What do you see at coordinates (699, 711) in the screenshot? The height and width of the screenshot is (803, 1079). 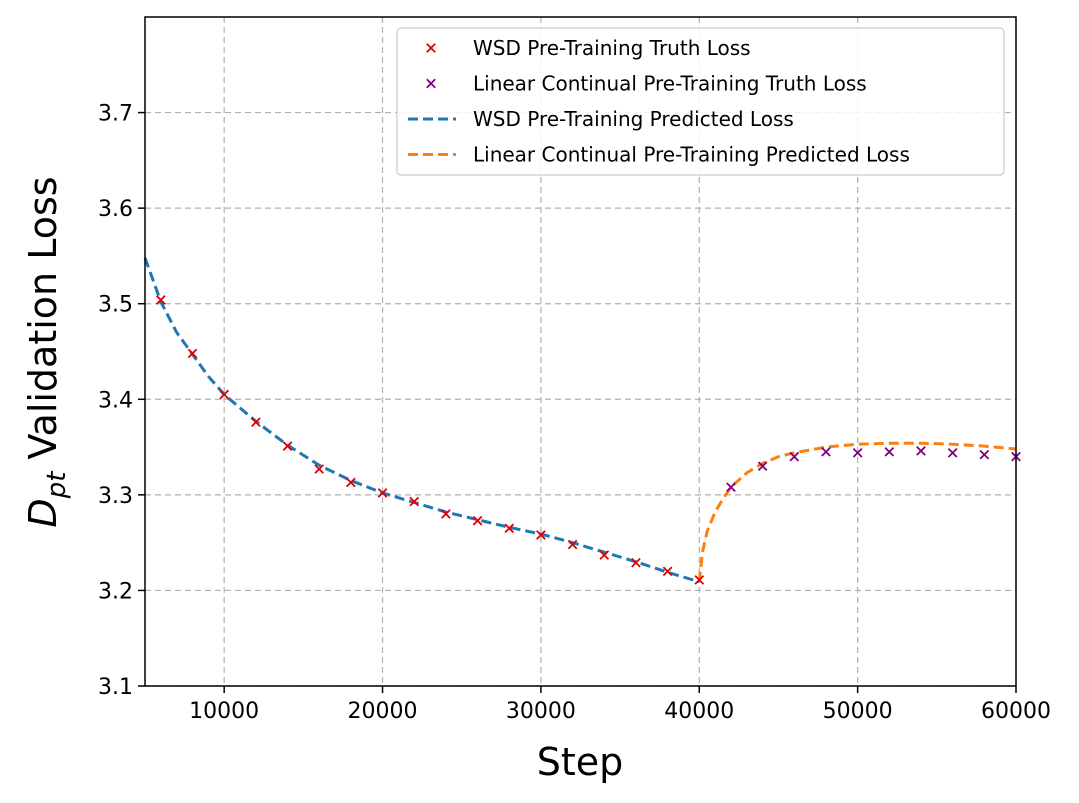 I see `x-tick-label: 40000` at bounding box center [699, 711].